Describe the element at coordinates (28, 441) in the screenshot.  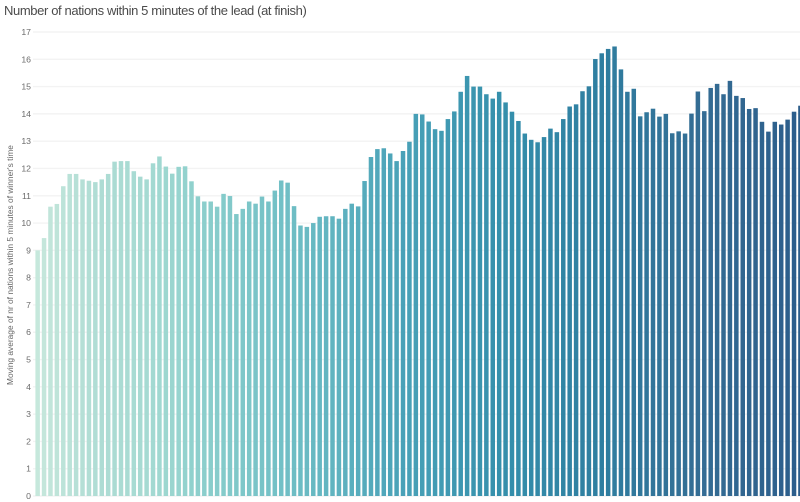
I see `svg-text: 2` at that location.